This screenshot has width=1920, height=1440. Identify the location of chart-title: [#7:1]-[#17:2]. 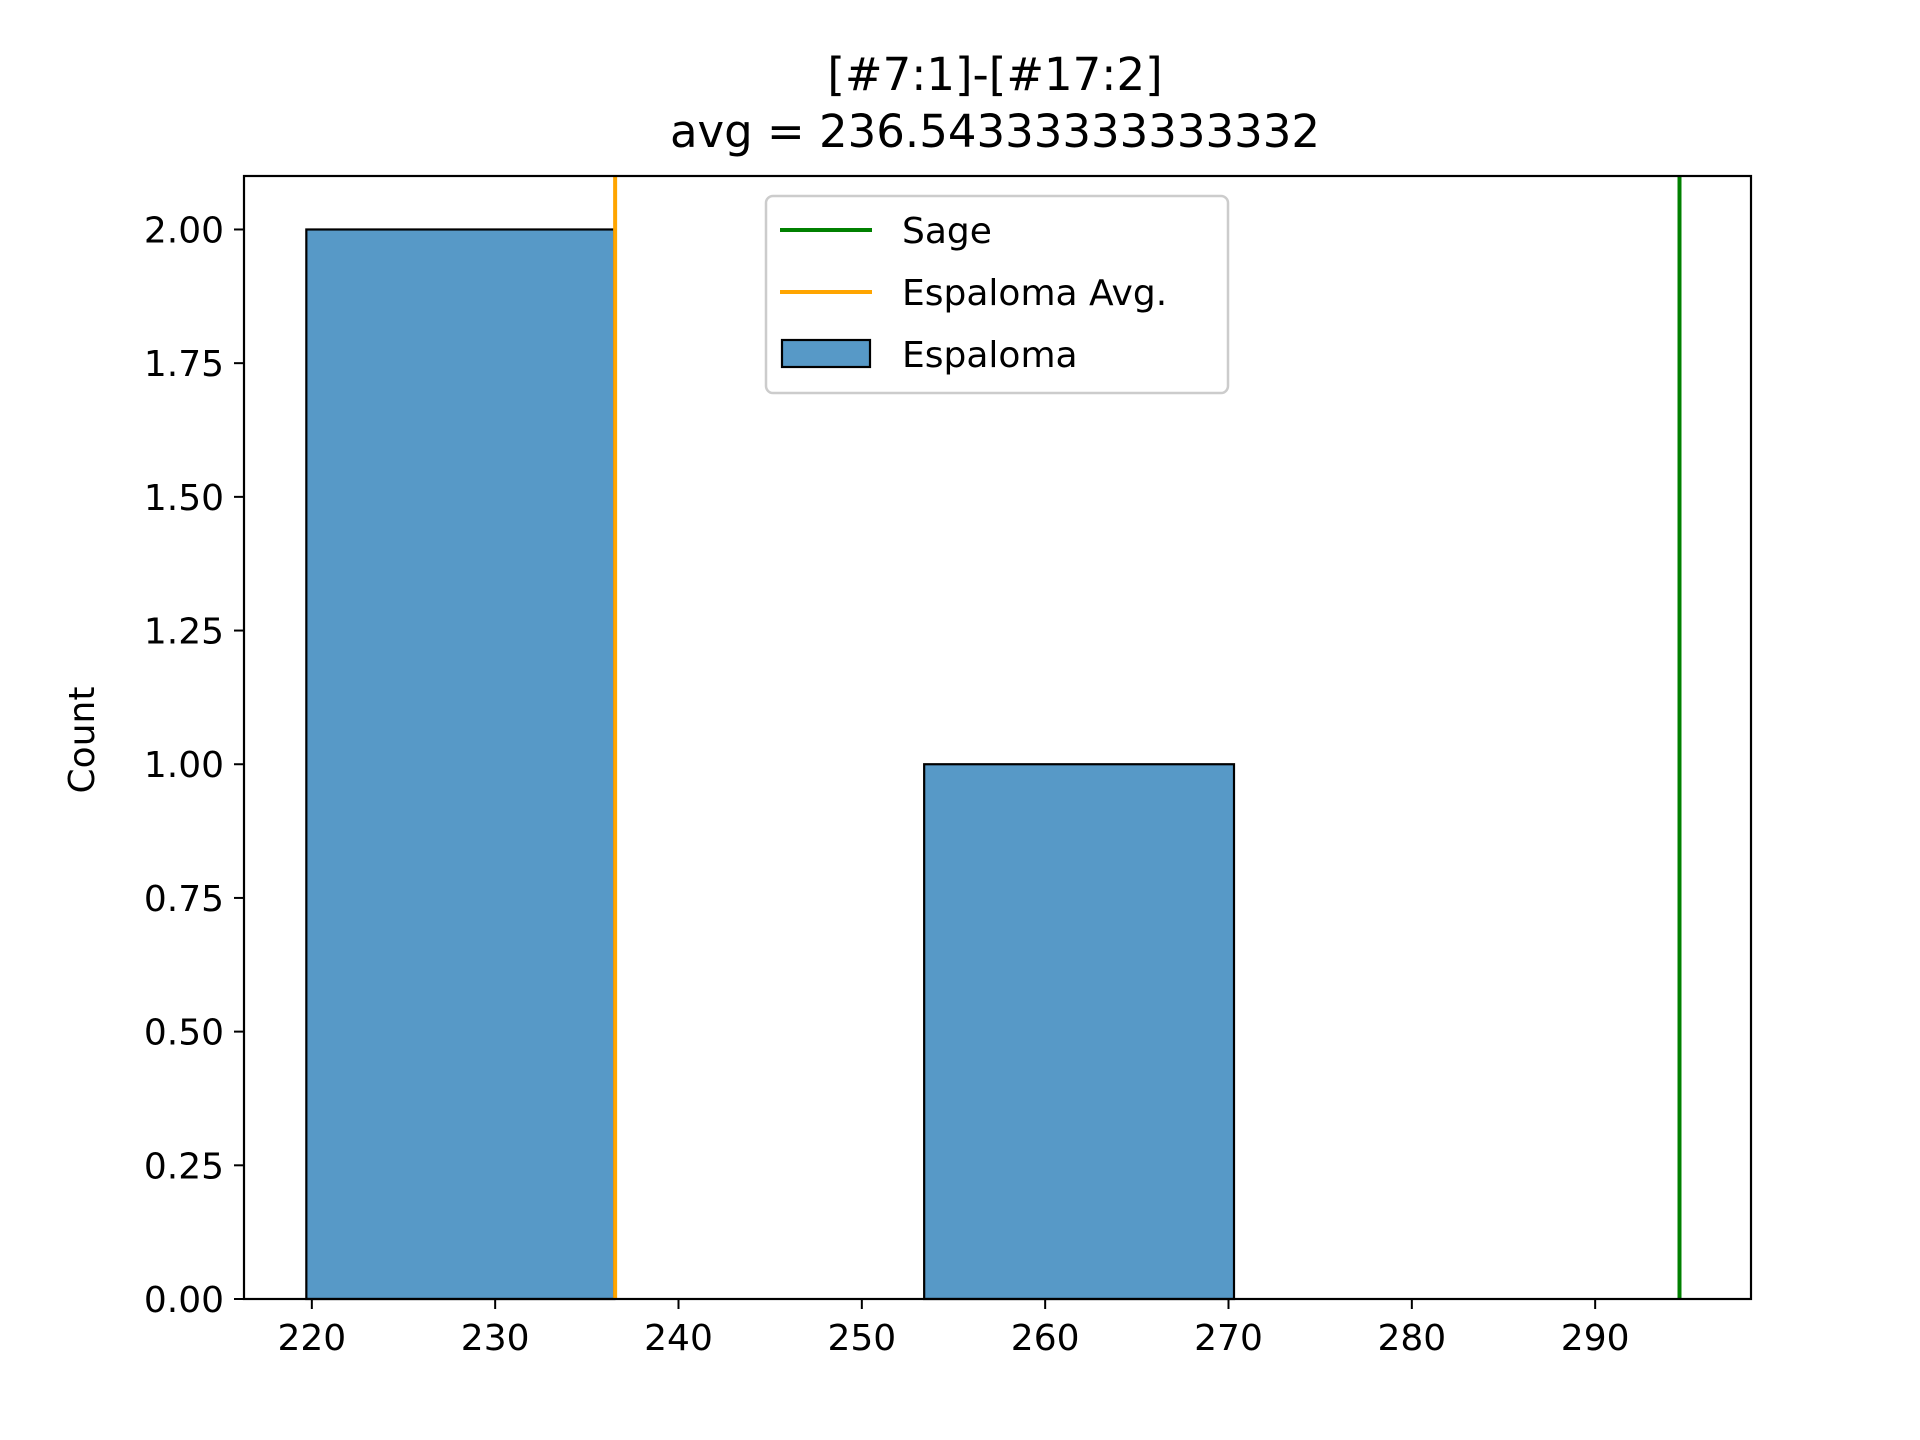
(994, 74).